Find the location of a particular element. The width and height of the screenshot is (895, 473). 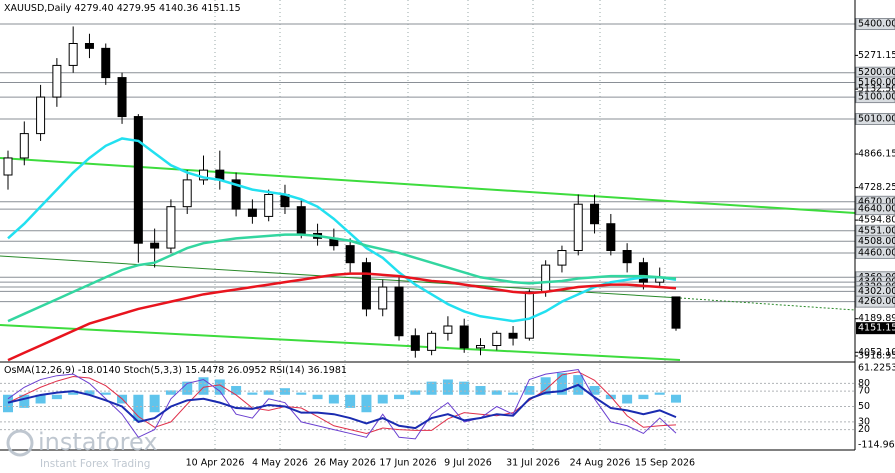

indicator-tick-label: 70 is located at coordinates (864, 391).